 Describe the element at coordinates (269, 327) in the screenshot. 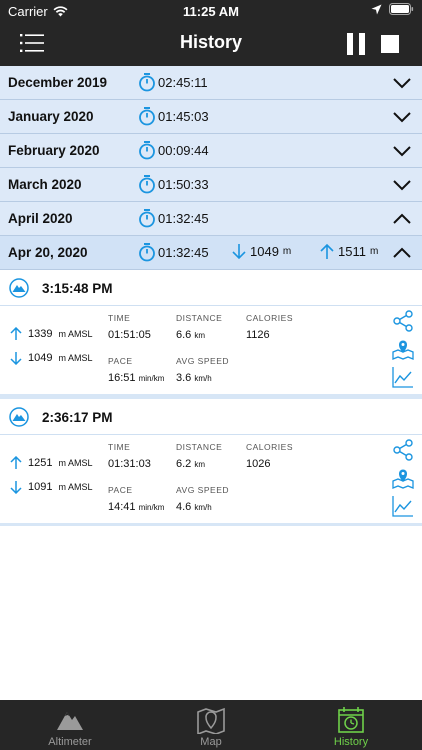

I see `calories-stat: CALORIES 1126` at that location.